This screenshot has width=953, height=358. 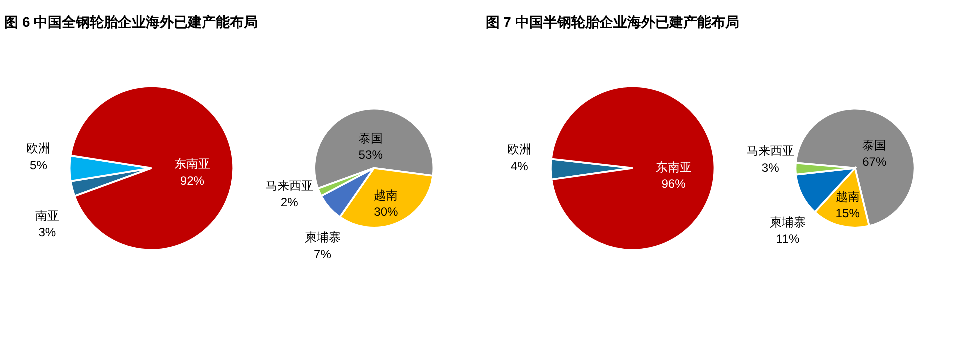 I want to click on data-label: 30%, so click(x=386, y=212).